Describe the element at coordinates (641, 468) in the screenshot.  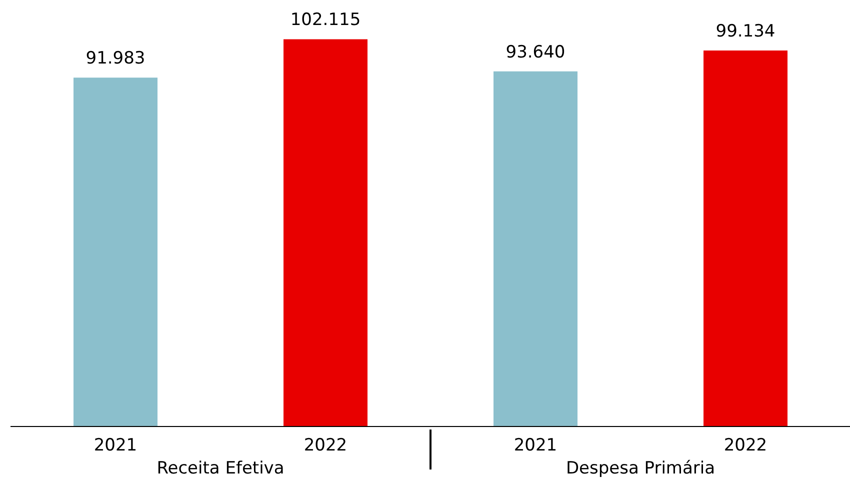
I see `x-tick-label: Despesa Primária` at that location.